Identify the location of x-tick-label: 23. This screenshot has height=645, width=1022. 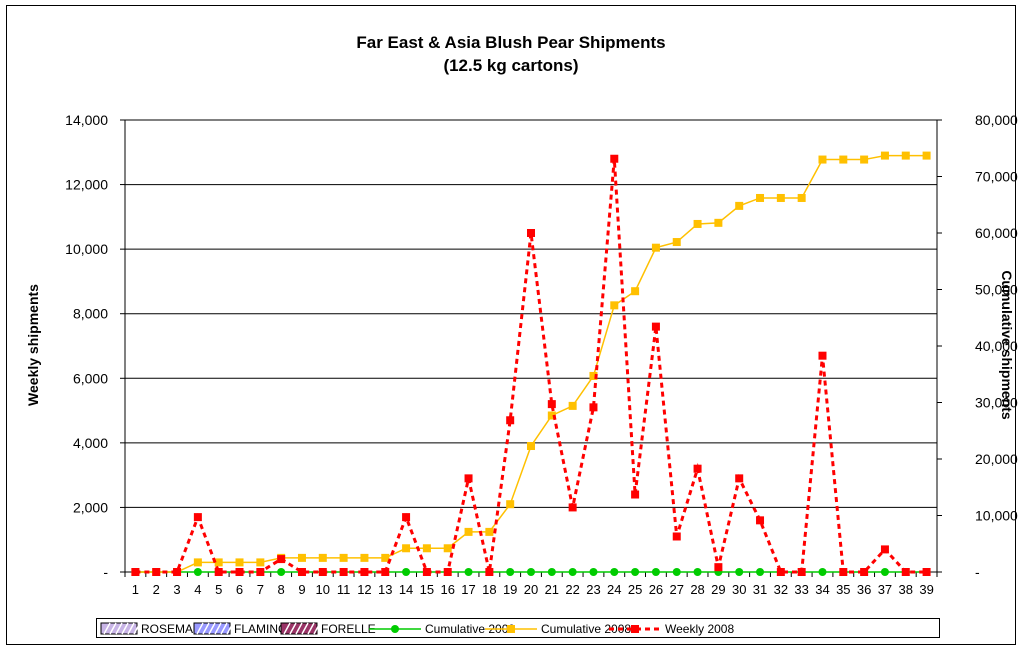
(593, 589).